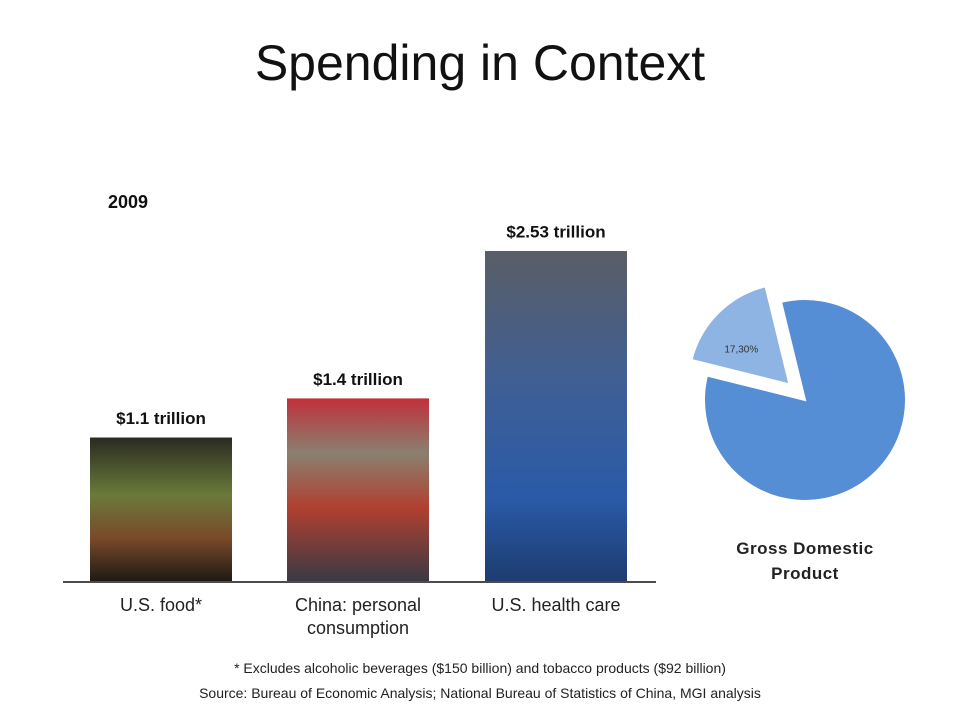 This screenshot has height=720, width=960. Describe the element at coordinates (741, 350) in the screenshot. I see `slice-label: 17,30%` at that location.